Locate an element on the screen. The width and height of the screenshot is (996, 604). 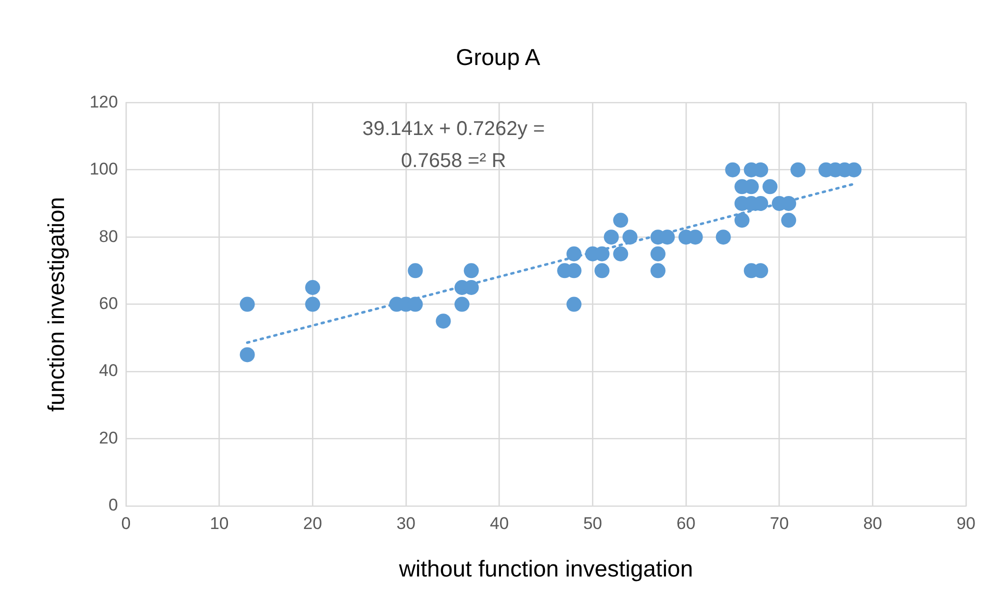
y-tick-label: 80 is located at coordinates (108, 236).